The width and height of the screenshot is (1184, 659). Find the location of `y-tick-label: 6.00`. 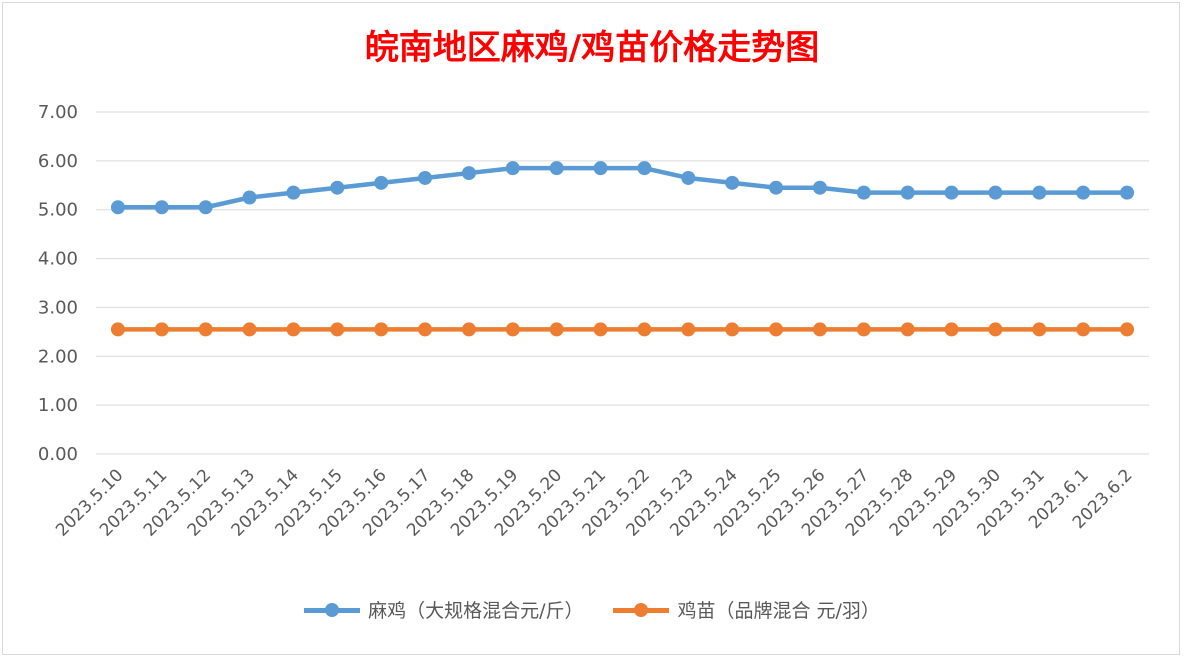

y-tick-label: 6.00 is located at coordinates (58, 161).